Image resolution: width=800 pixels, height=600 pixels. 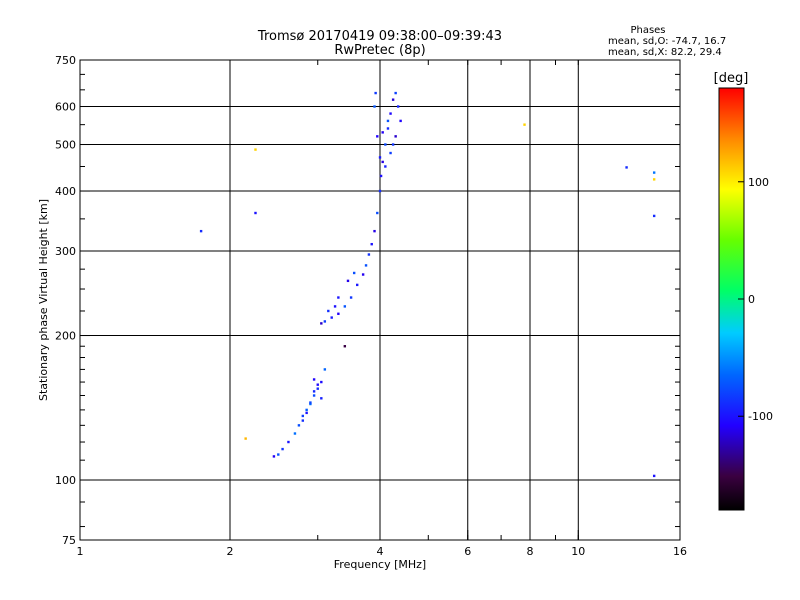 What do you see at coordinates (731, 78) in the screenshot?
I see `colorbar-label: [deg]` at bounding box center [731, 78].